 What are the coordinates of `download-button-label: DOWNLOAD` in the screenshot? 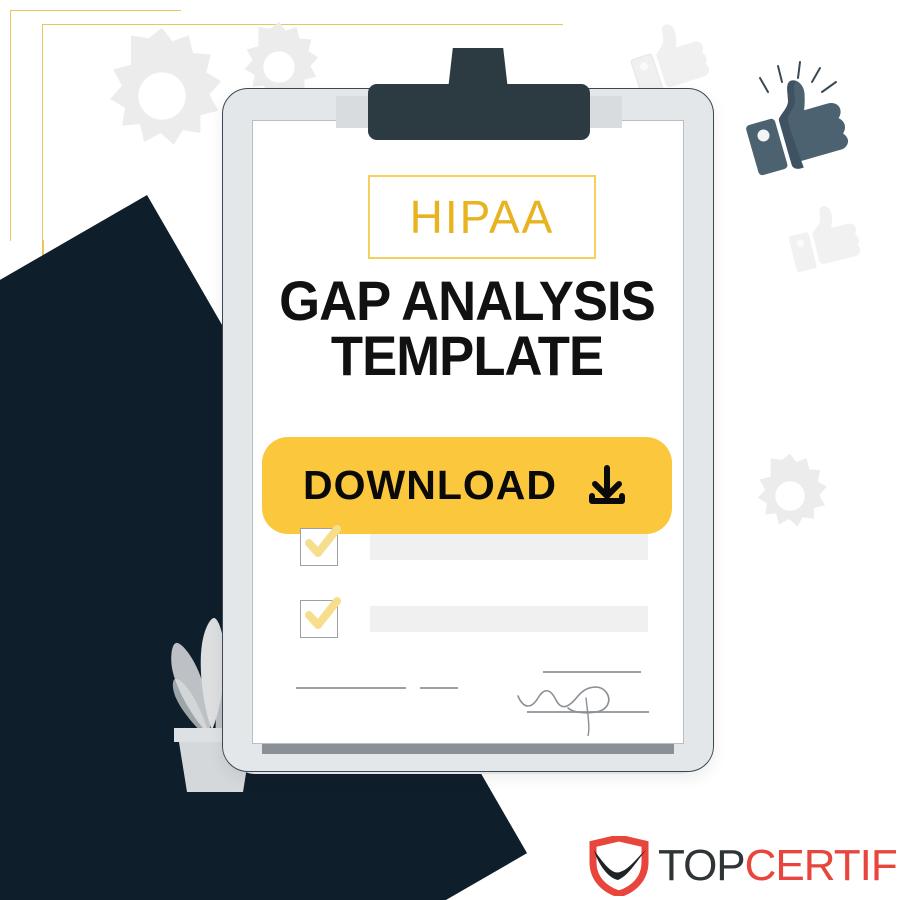 It's located at (430, 485).